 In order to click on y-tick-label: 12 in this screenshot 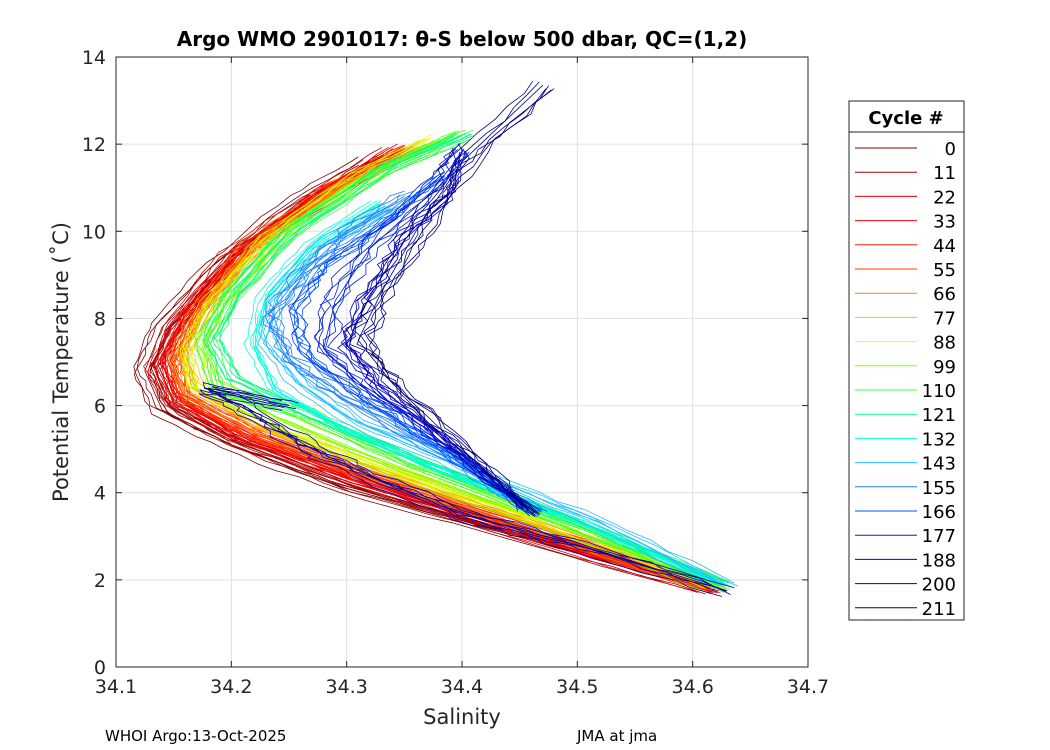, I will do `click(94, 145)`.